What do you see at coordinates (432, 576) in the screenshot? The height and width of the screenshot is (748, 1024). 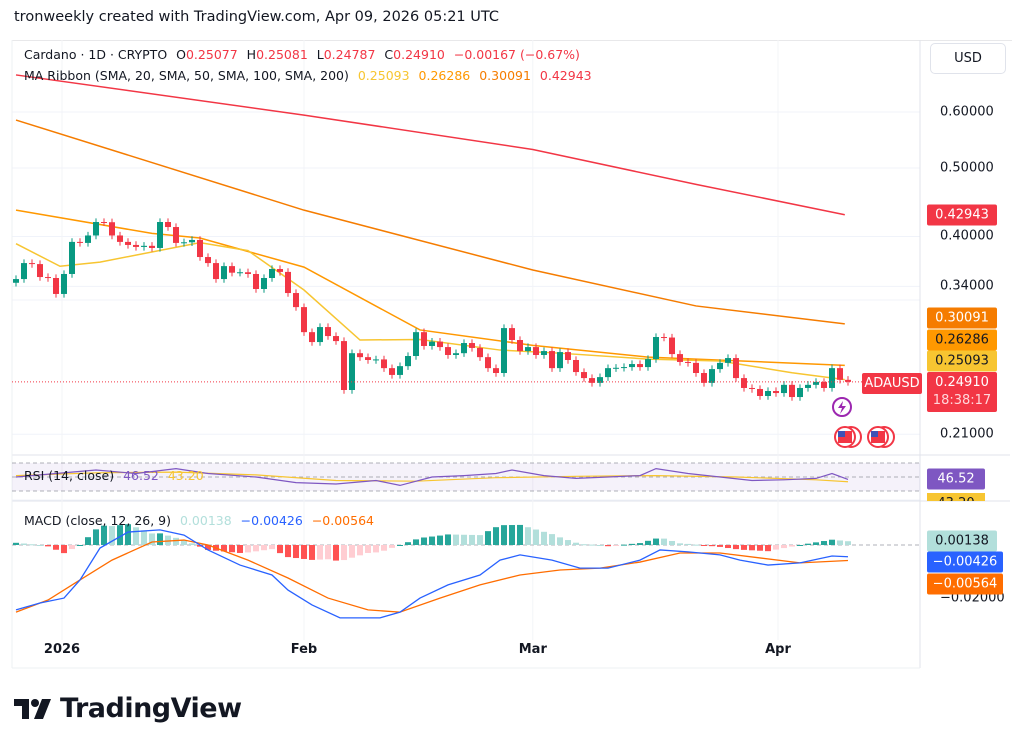 I see `macd-signal-line` at bounding box center [432, 576].